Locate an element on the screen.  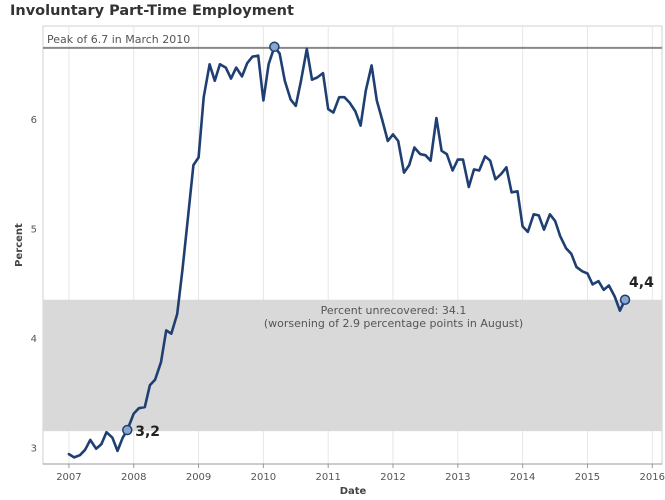
y-axis-title: Percent is located at coordinates (19, 245).